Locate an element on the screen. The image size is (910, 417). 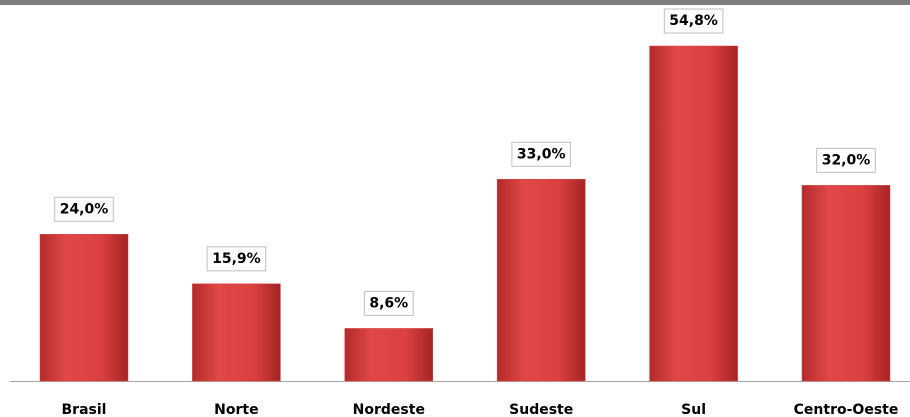
data-label: 24,0% is located at coordinates (84, 209).